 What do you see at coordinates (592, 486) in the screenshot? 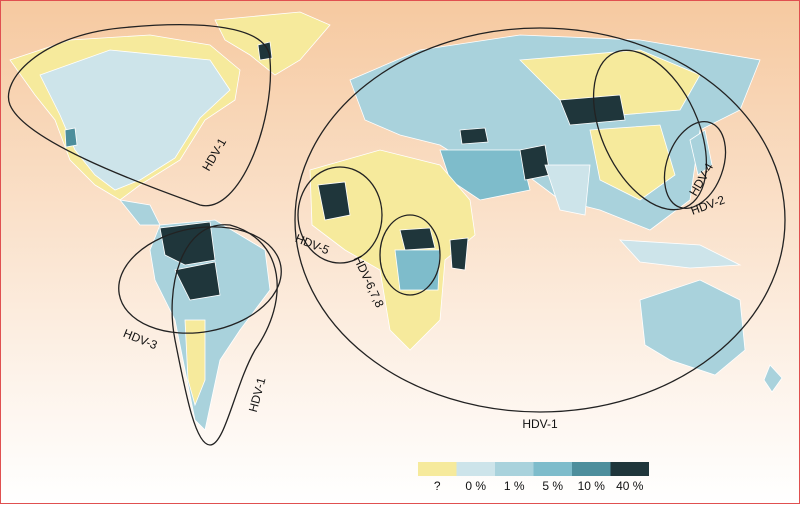
I see `legend-label: 10 %` at bounding box center [592, 486].